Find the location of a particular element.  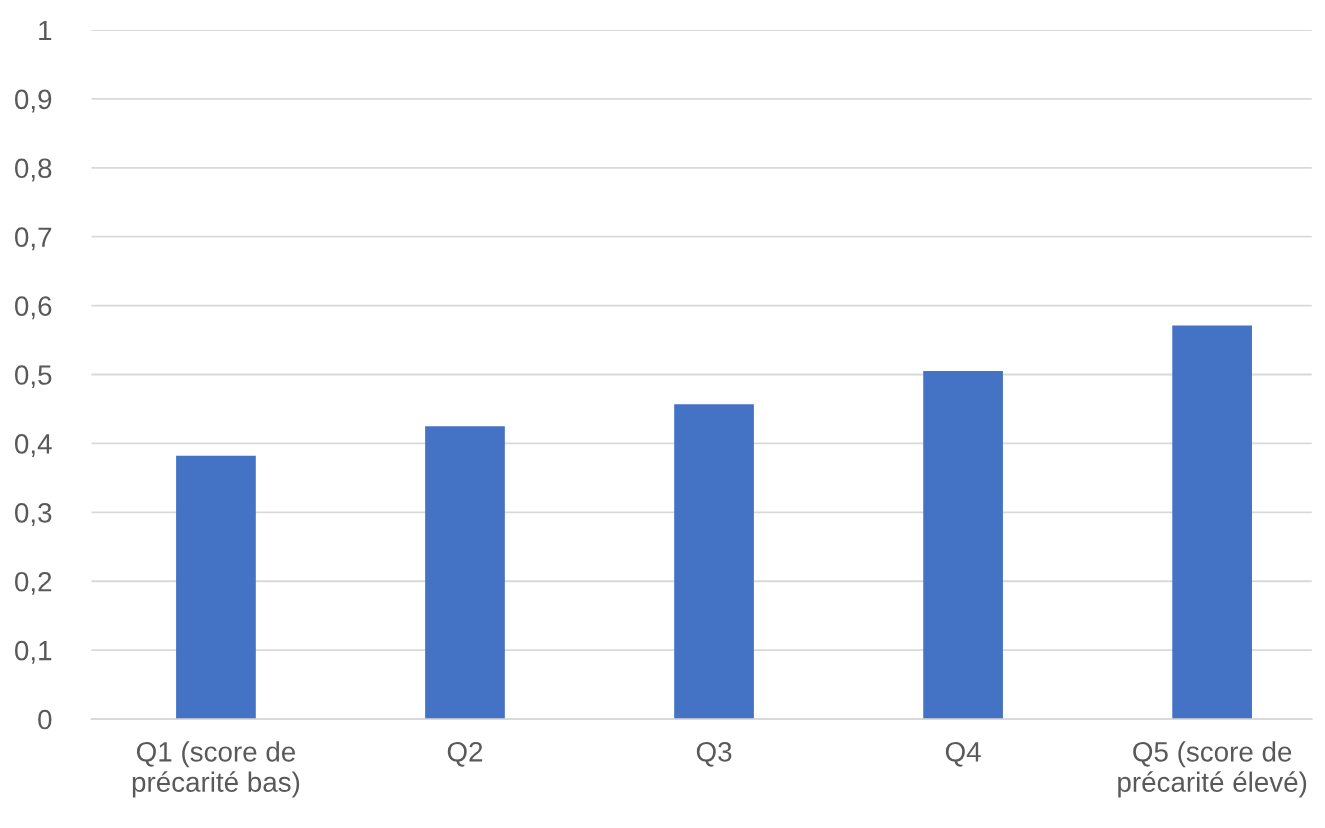

y-tick-label: 0,8 is located at coordinates (33, 170).